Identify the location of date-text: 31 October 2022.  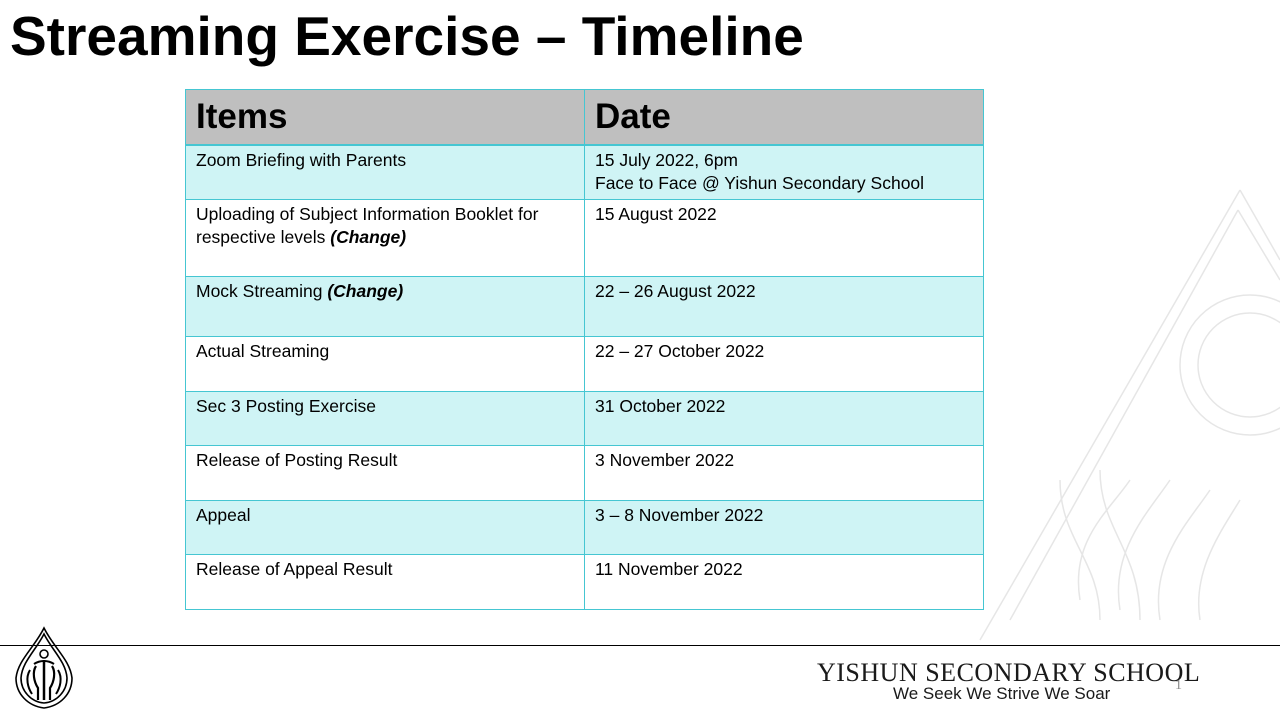
(660, 405).